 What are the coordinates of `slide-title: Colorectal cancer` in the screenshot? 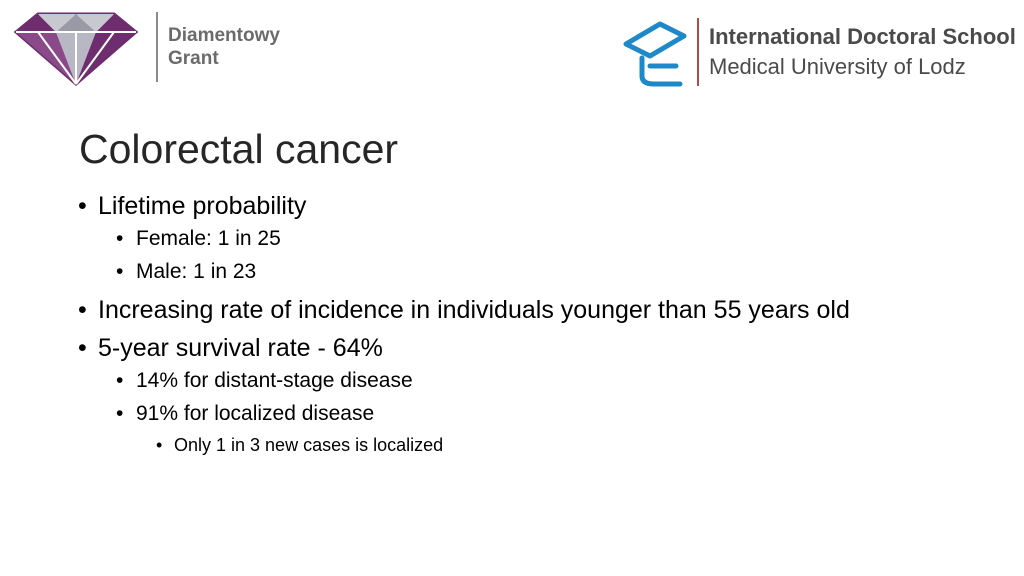 It's located at (239, 149).